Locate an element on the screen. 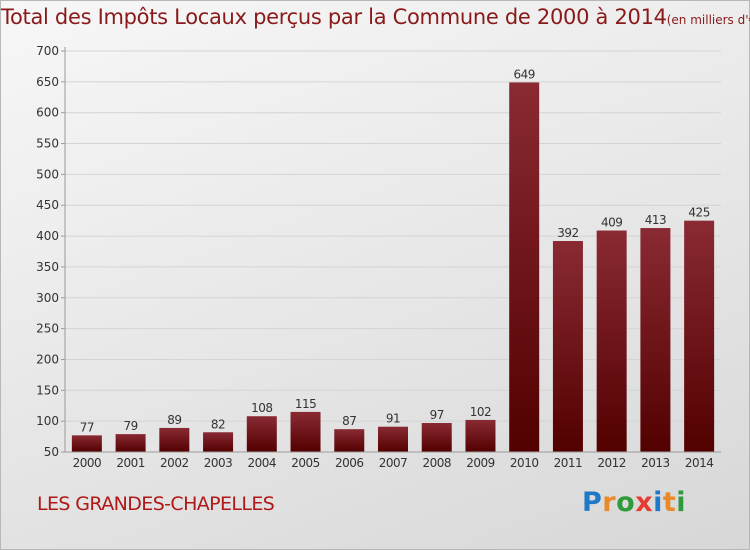  bar-2006 is located at coordinates (349, 440).